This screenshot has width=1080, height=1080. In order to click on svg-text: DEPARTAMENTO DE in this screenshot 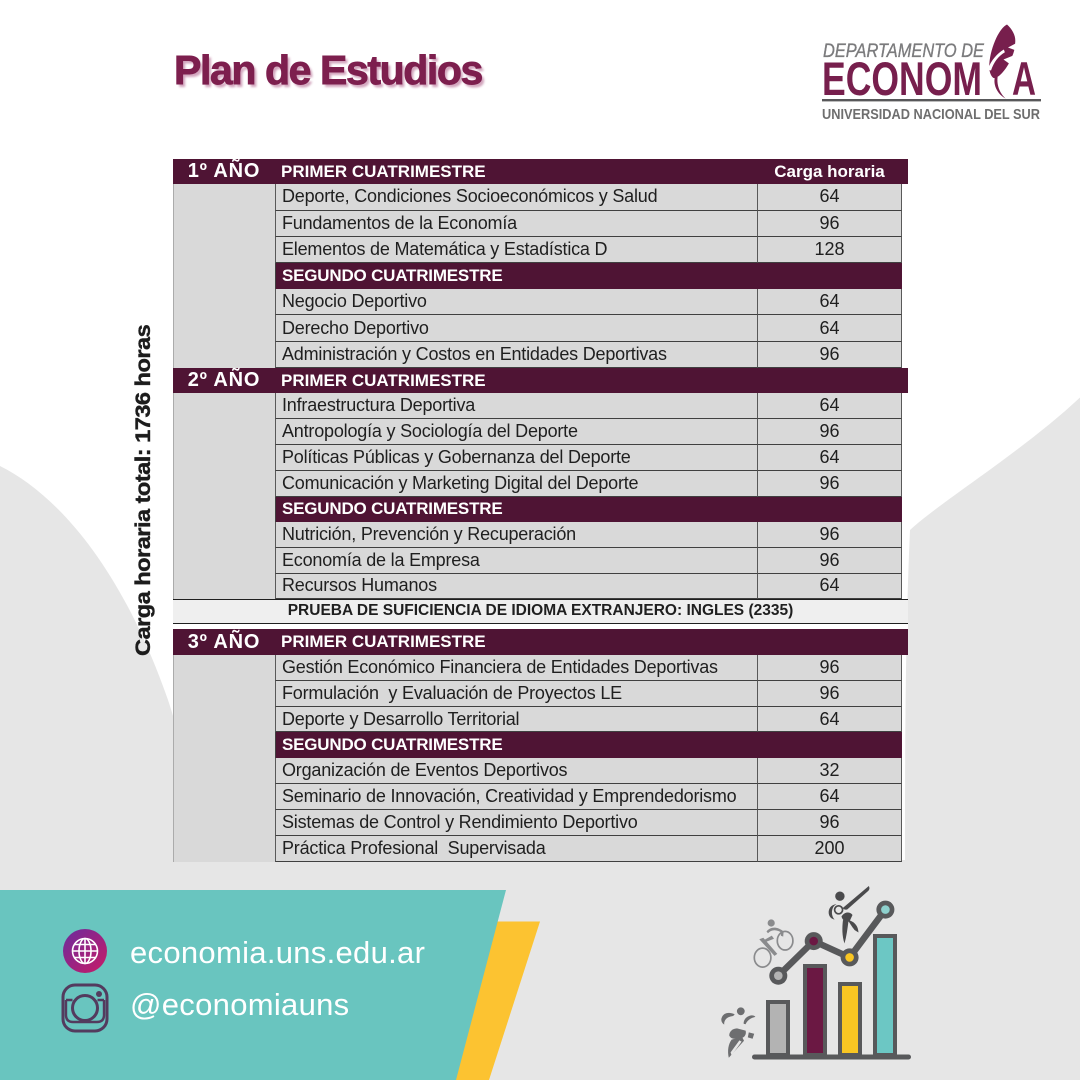, I will do `click(904, 51)`.